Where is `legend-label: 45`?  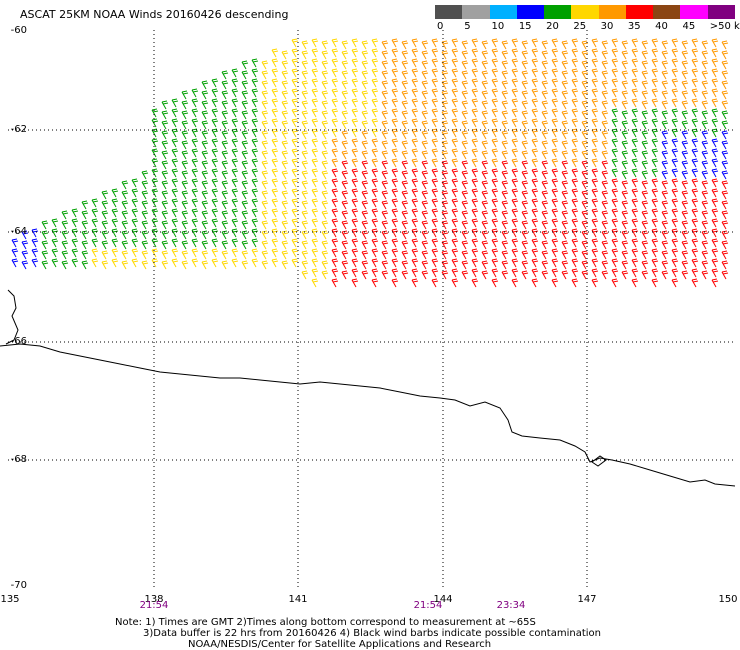 legend-label: 45 is located at coordinates (689, 26).